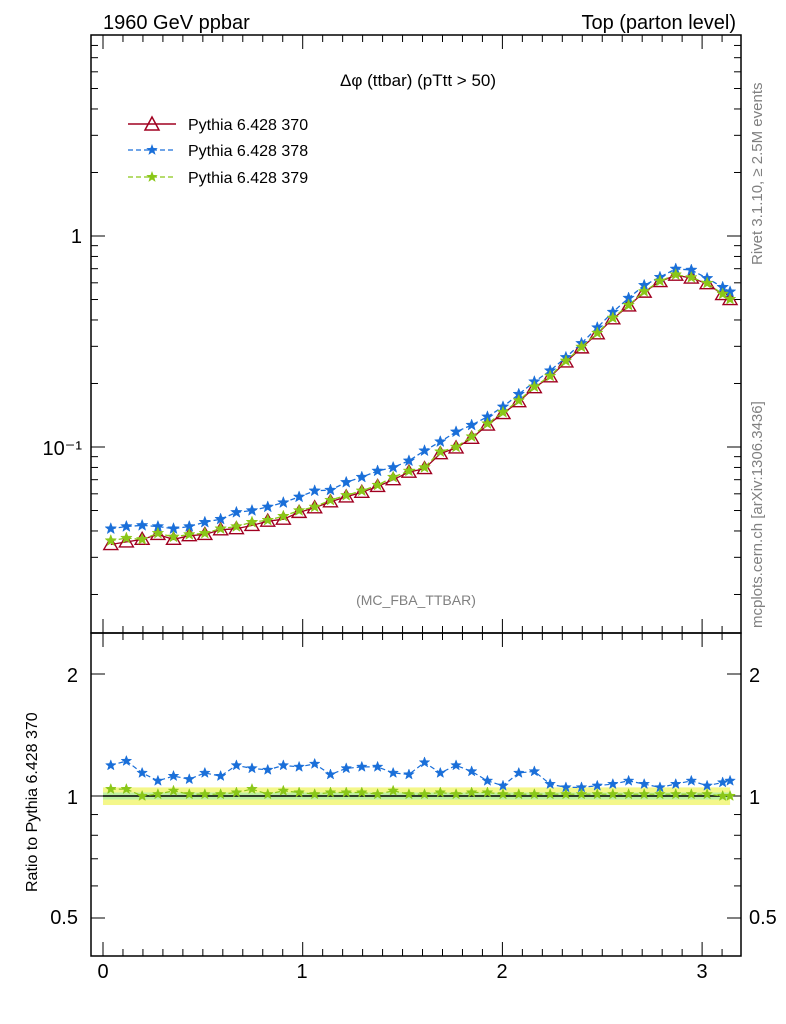 The image size is (786, 1024). I want to click on mcplots-label: mcplots.cern.ch [arXiv:1306.3436], so click(757, 514).